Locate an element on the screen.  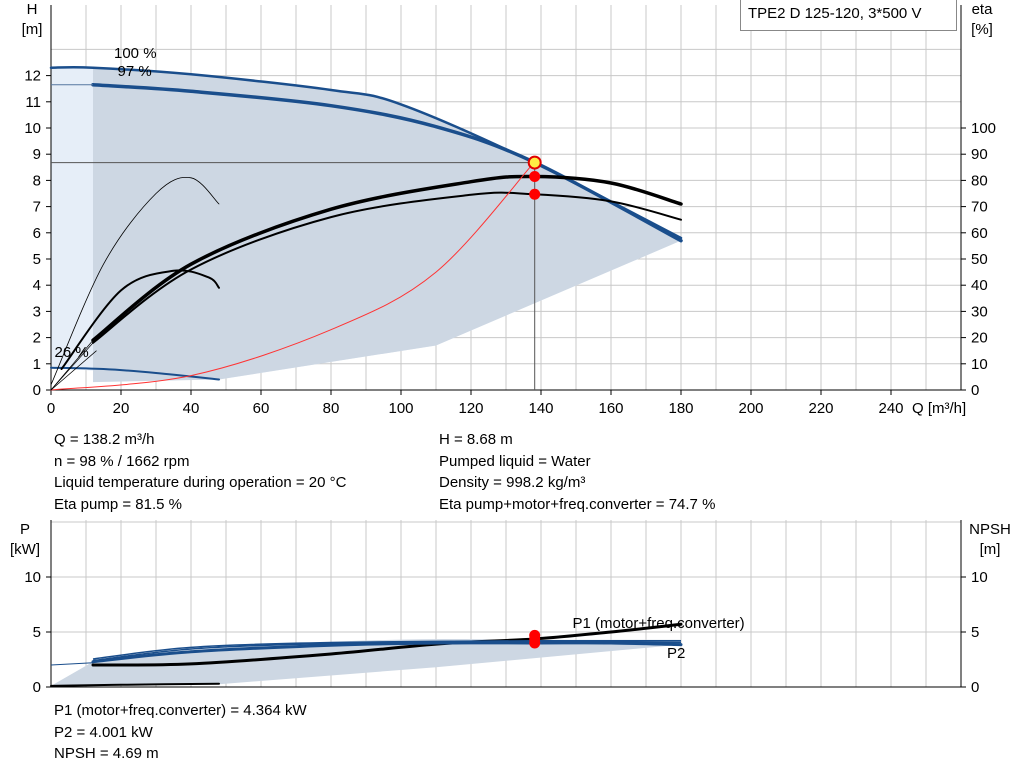
info-eta-total: Eta pump+motor+freq.converter = 74.7 % is located at coordinates (577, 504).